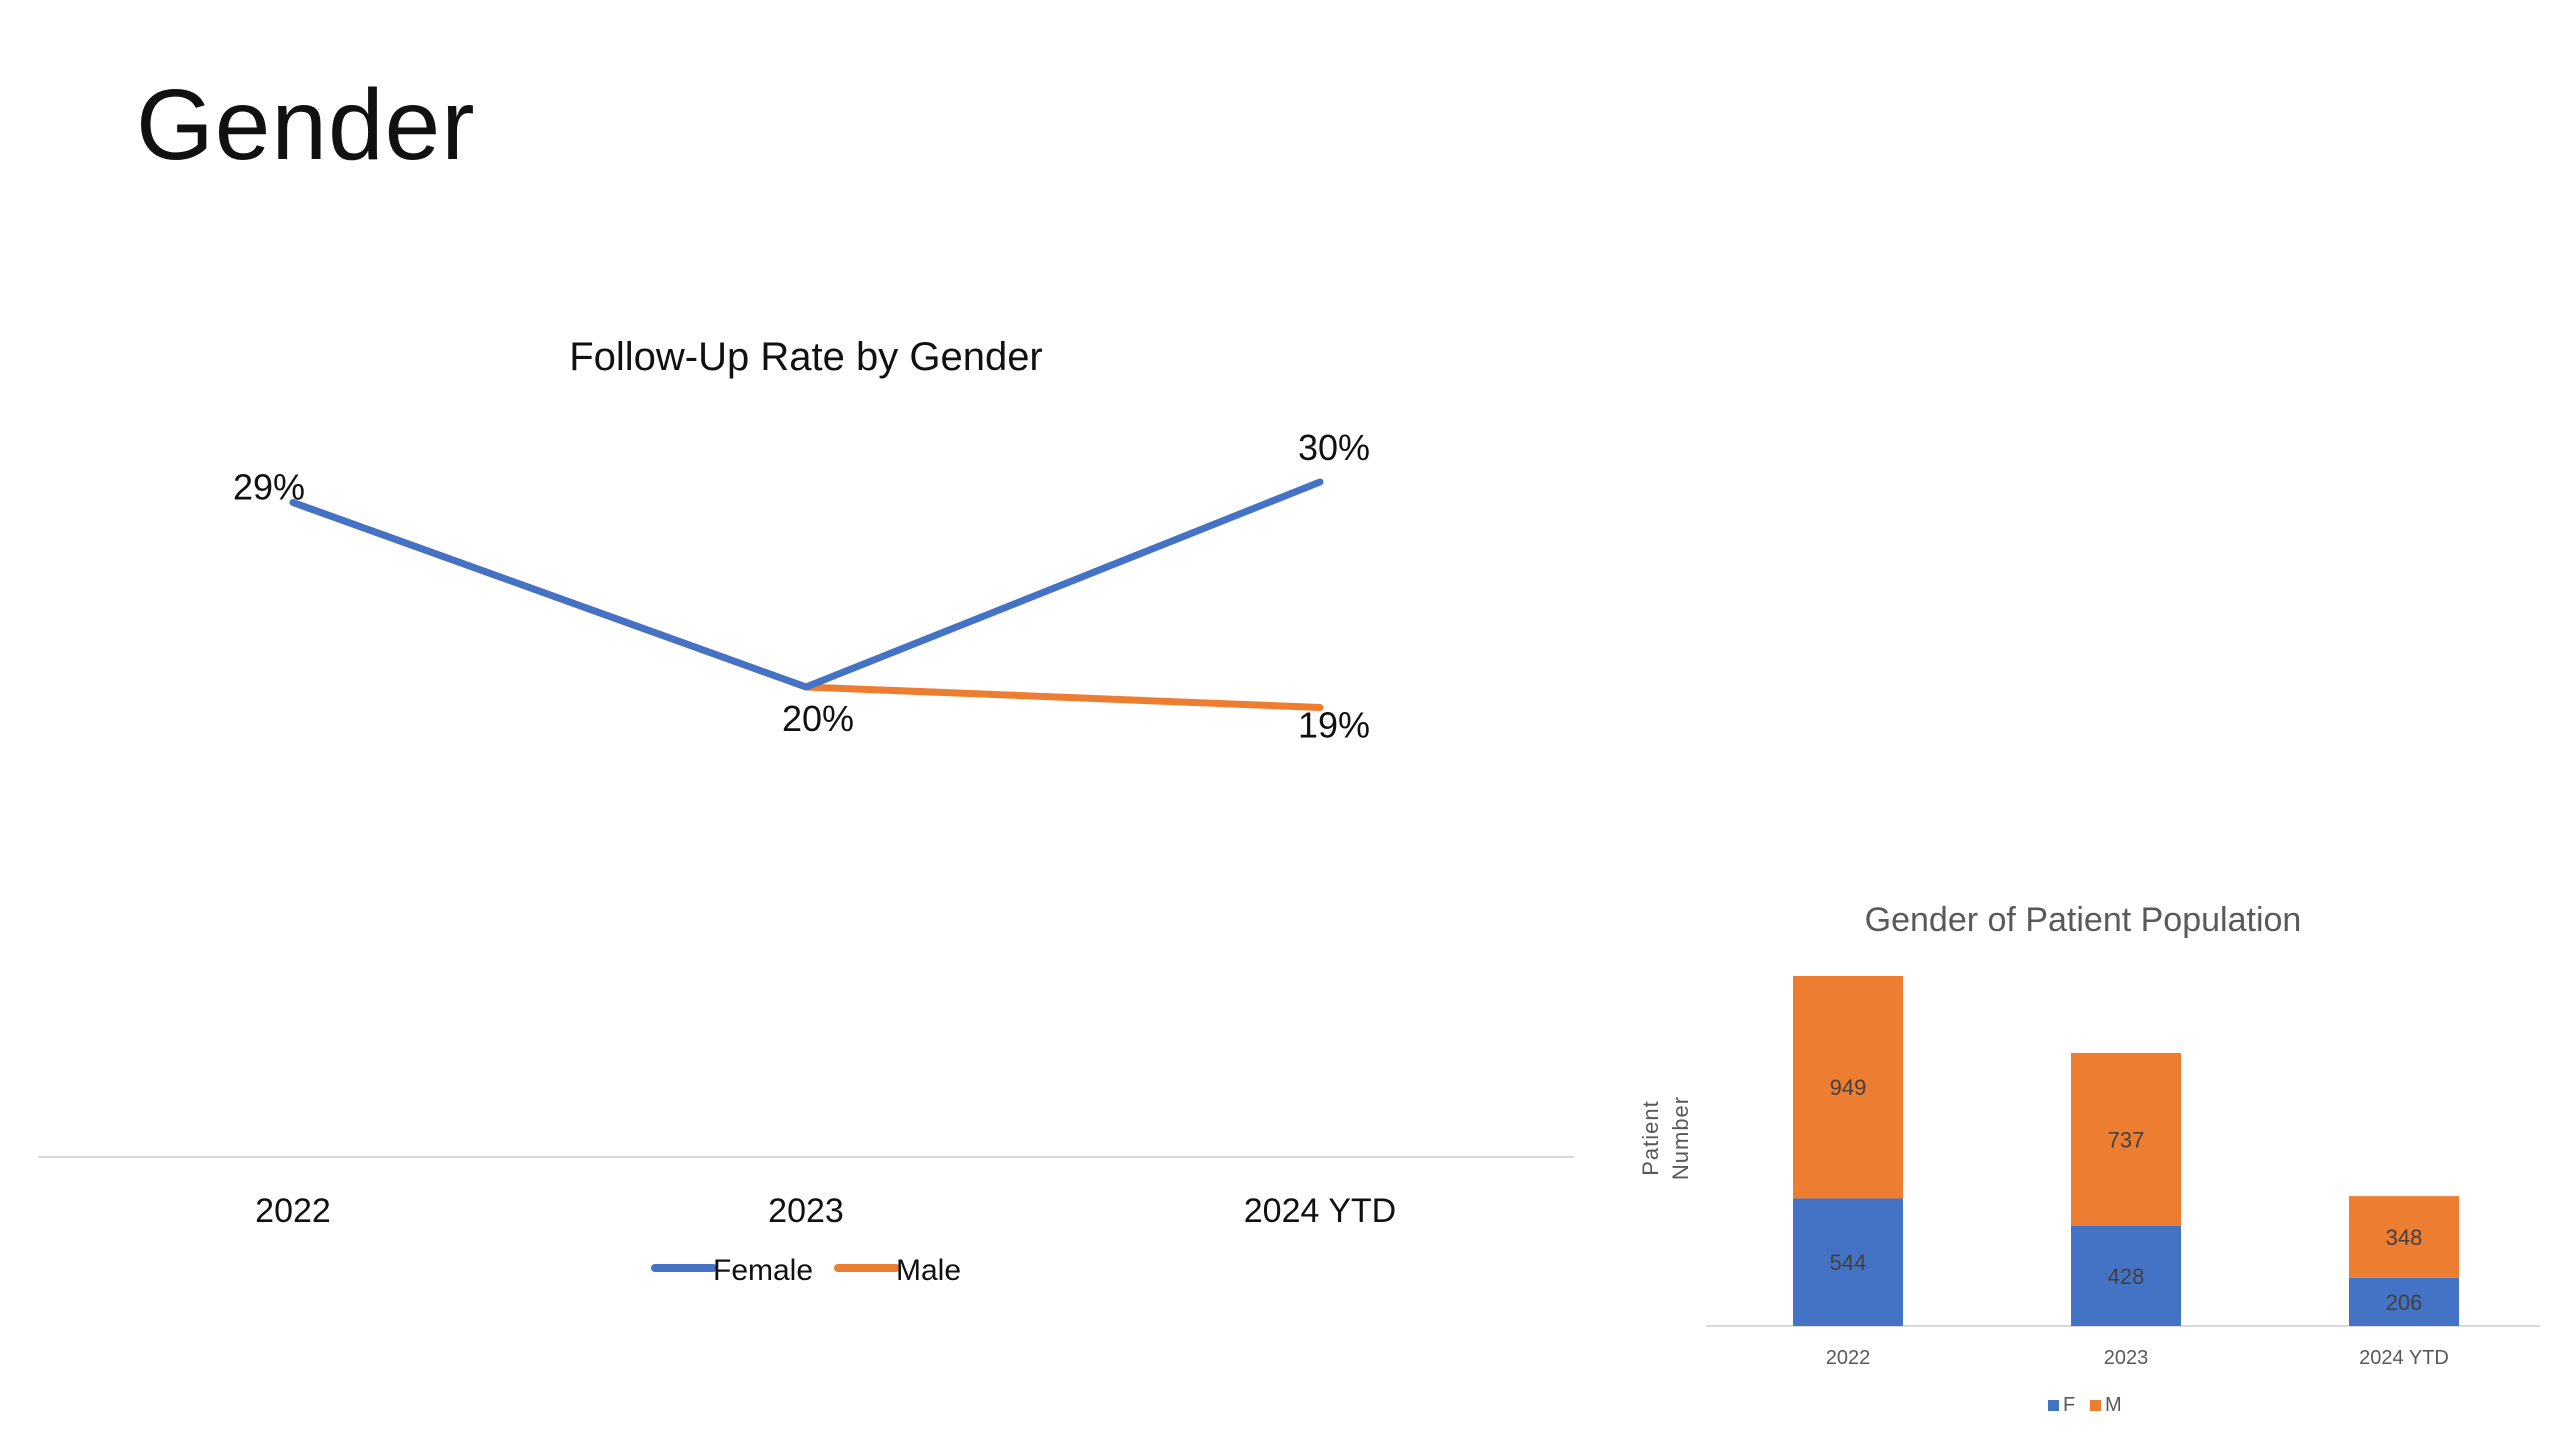  I want to click on bar-legend-swatch-m, so click(2095, 1405).